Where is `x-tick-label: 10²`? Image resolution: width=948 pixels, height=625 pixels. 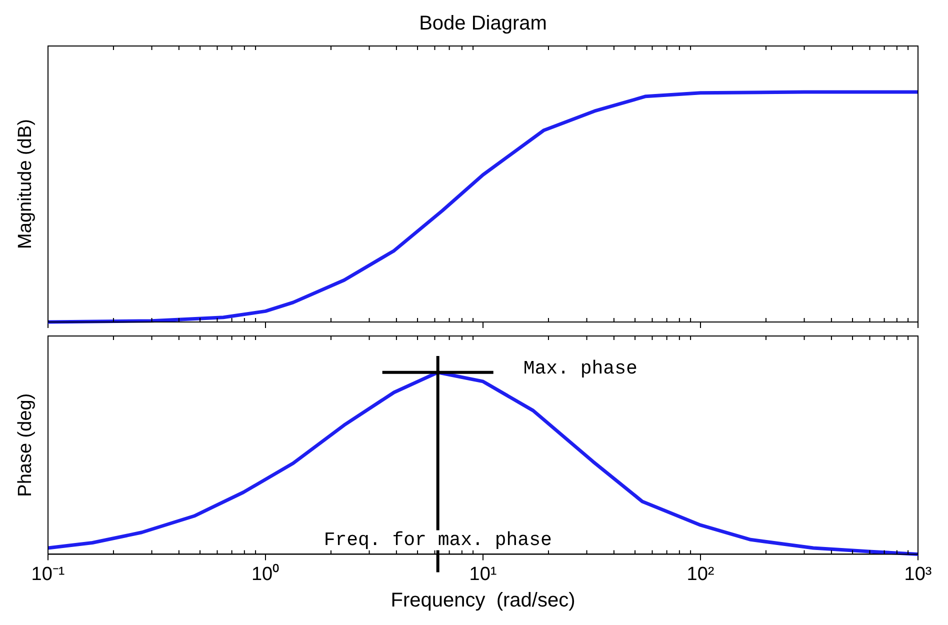 x-tick-label: 10² is located at coordinates (700, 574).